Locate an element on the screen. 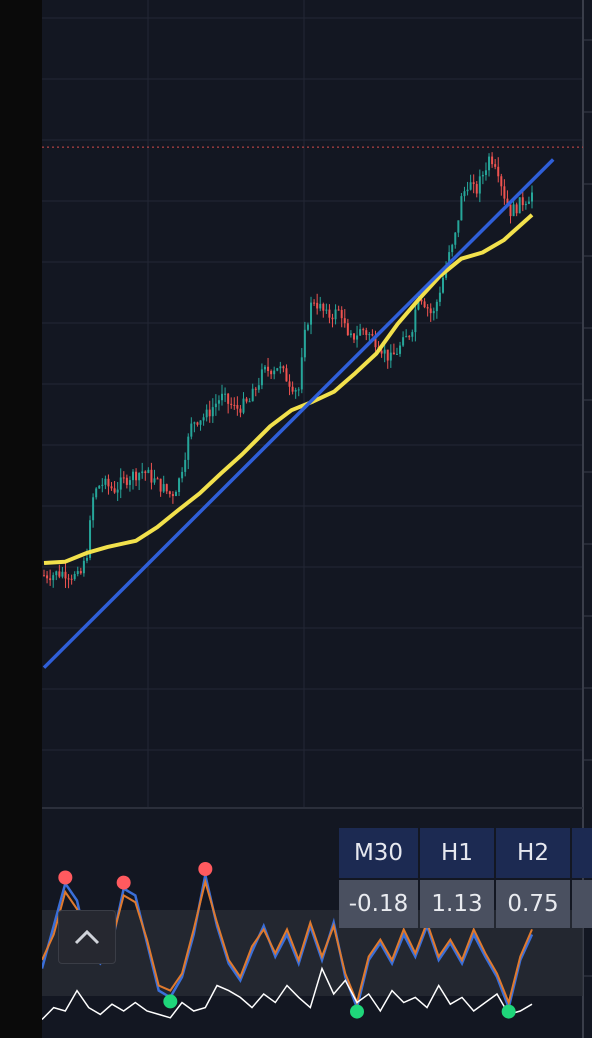 Image resolution: width=592 pixels, height=1038 pixels. collapse-pane-button is located at coordinates (87, 937).